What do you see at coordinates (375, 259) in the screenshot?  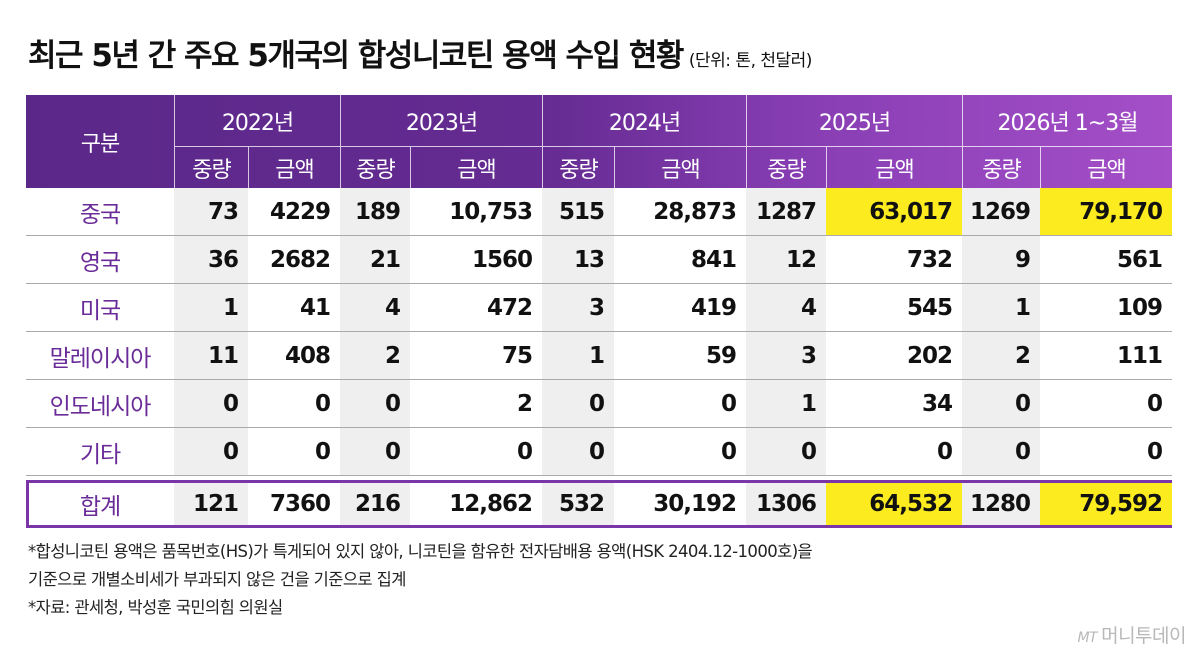 I see `weight-cell: 21` at bounding box center [375, 259].